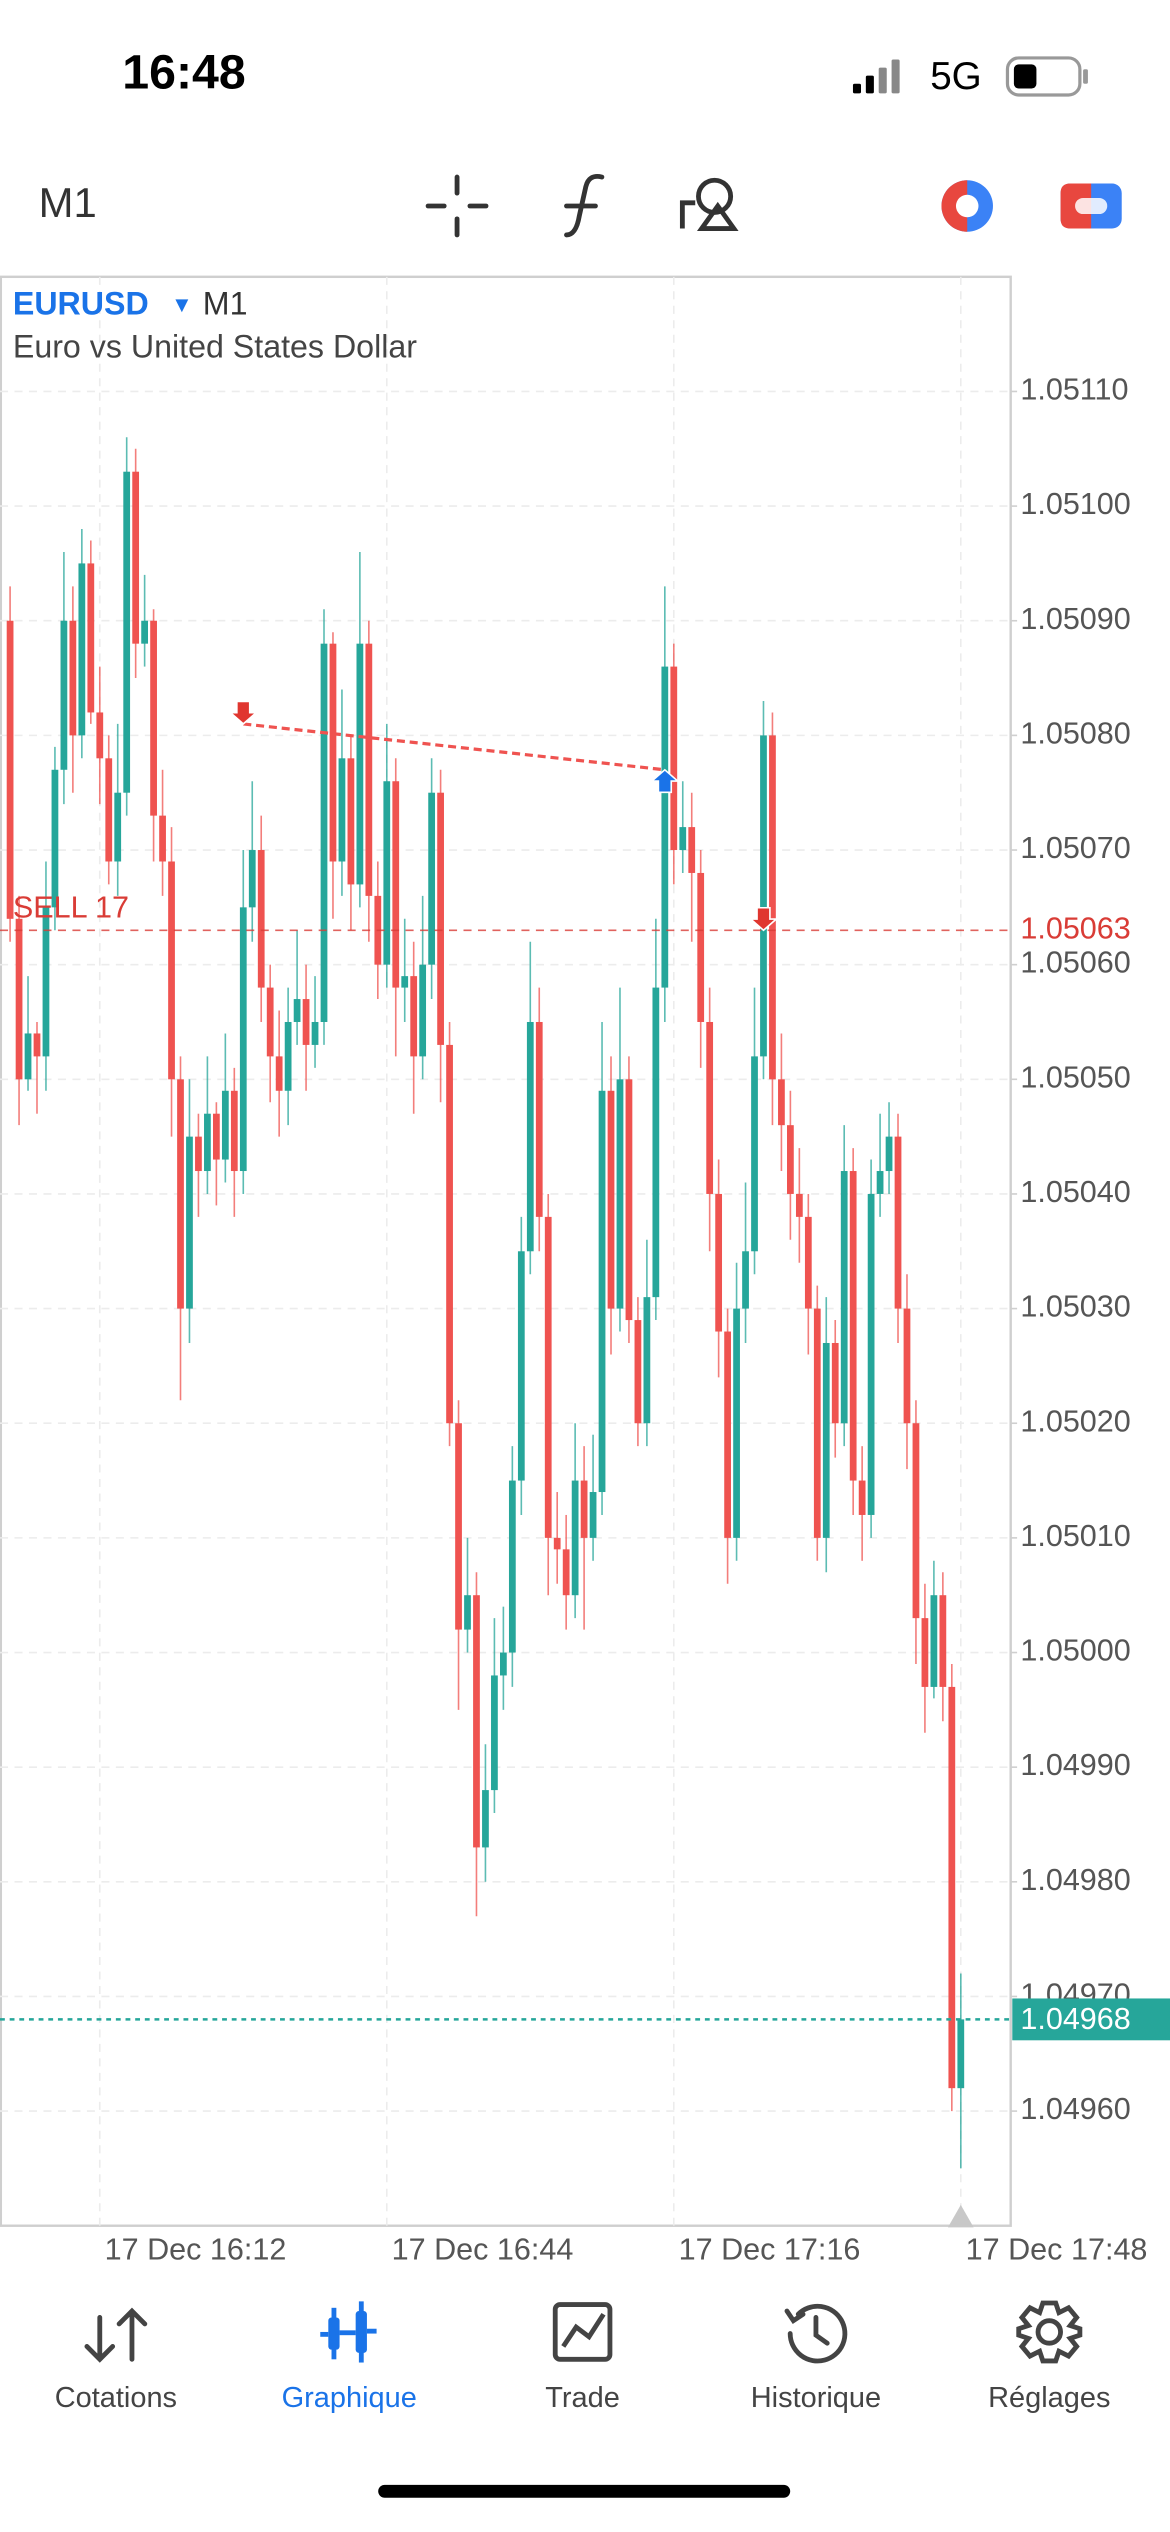 The image size is (1170, 2532). I want to click on position-price-label: 1.05063, so click(1075, 928).